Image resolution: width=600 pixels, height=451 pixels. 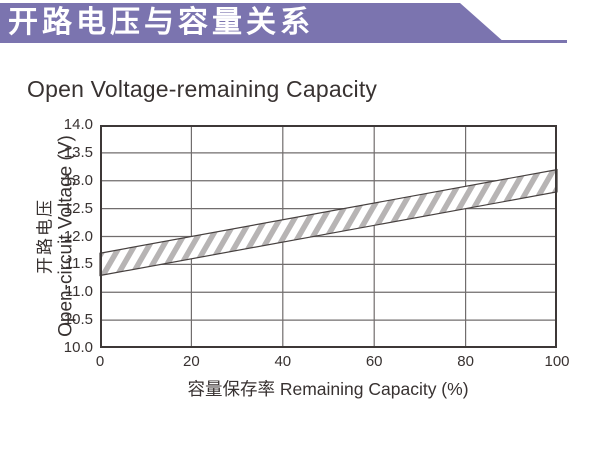 I want to click on x-tick-label: 100, so click(x=557, y=361).